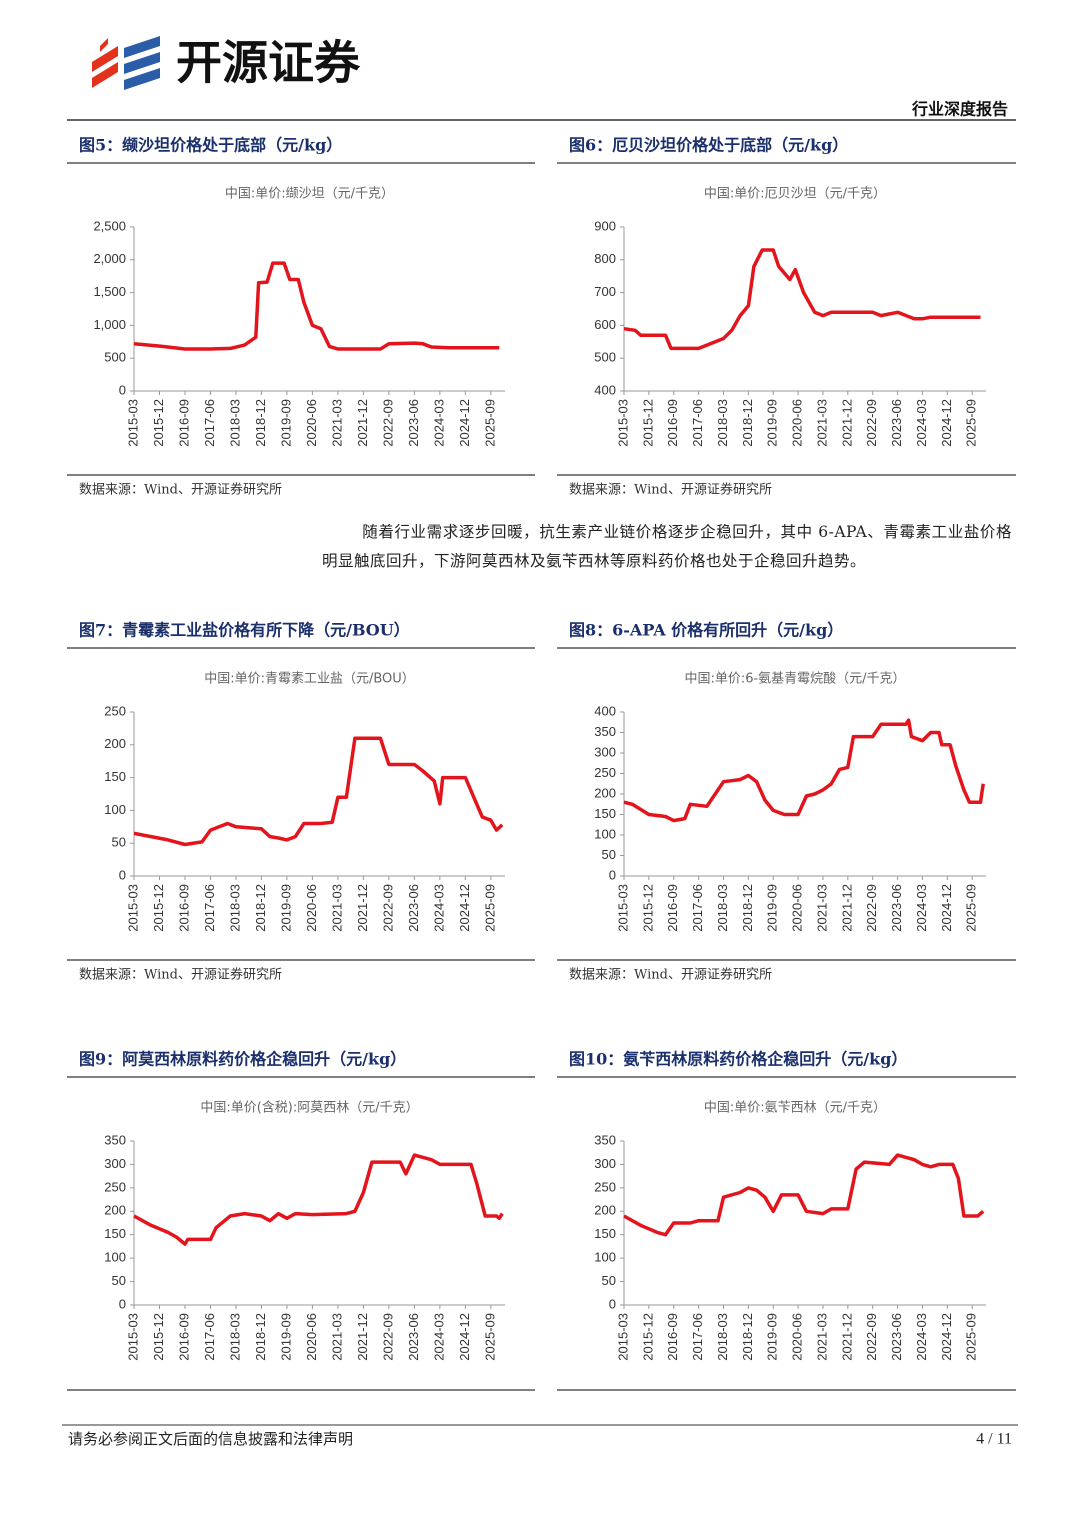 The width and height of the screenshot is (1080, 1527). I want to click on y-tick-label: 2,000, so click(109, 258).